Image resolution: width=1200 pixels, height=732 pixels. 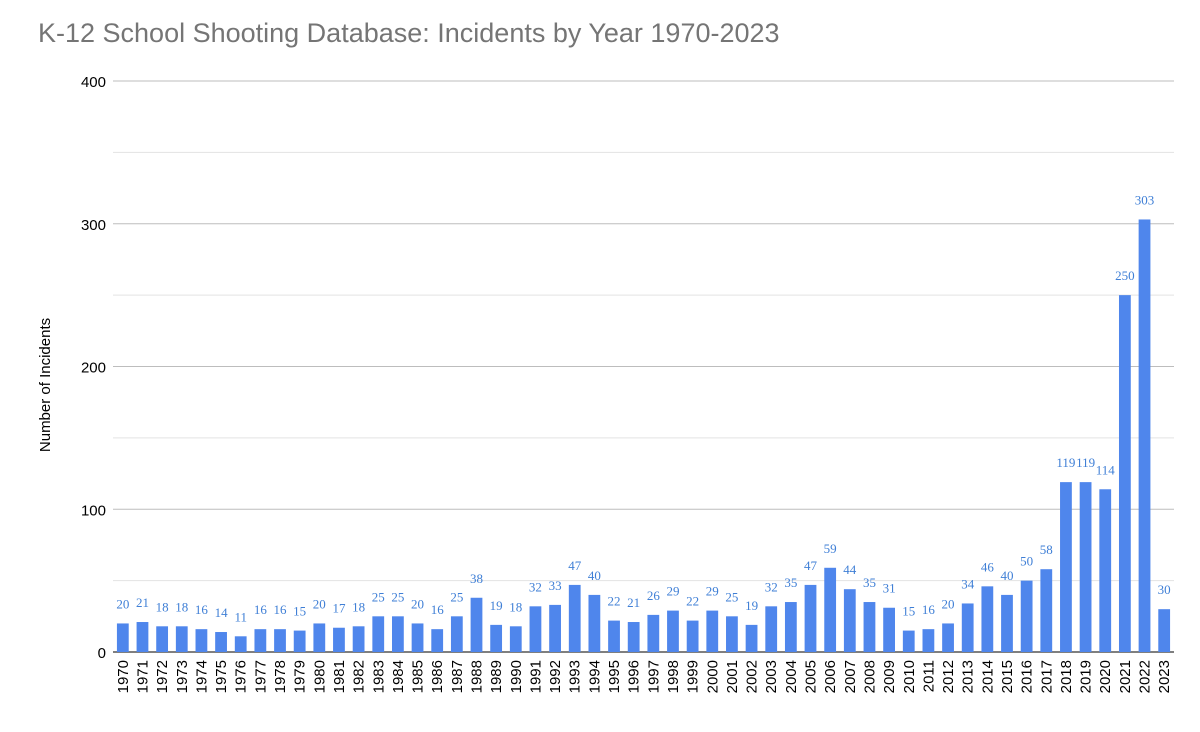 I want to click on x-tick-label: 2003, so click(x=771, y=676).